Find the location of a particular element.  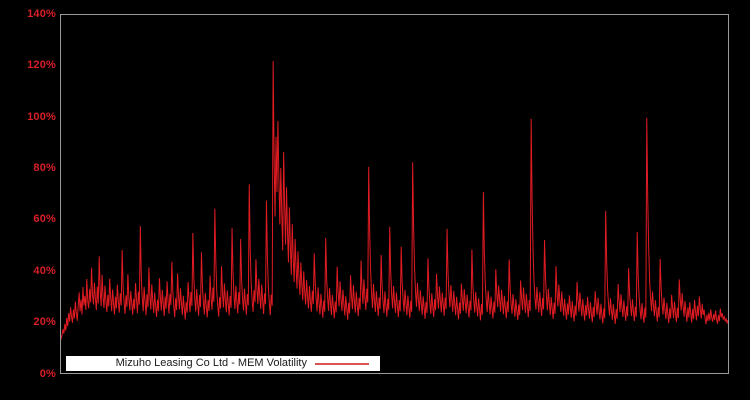

y-tick-label-60: 60% is located at coordinates (44, 219).